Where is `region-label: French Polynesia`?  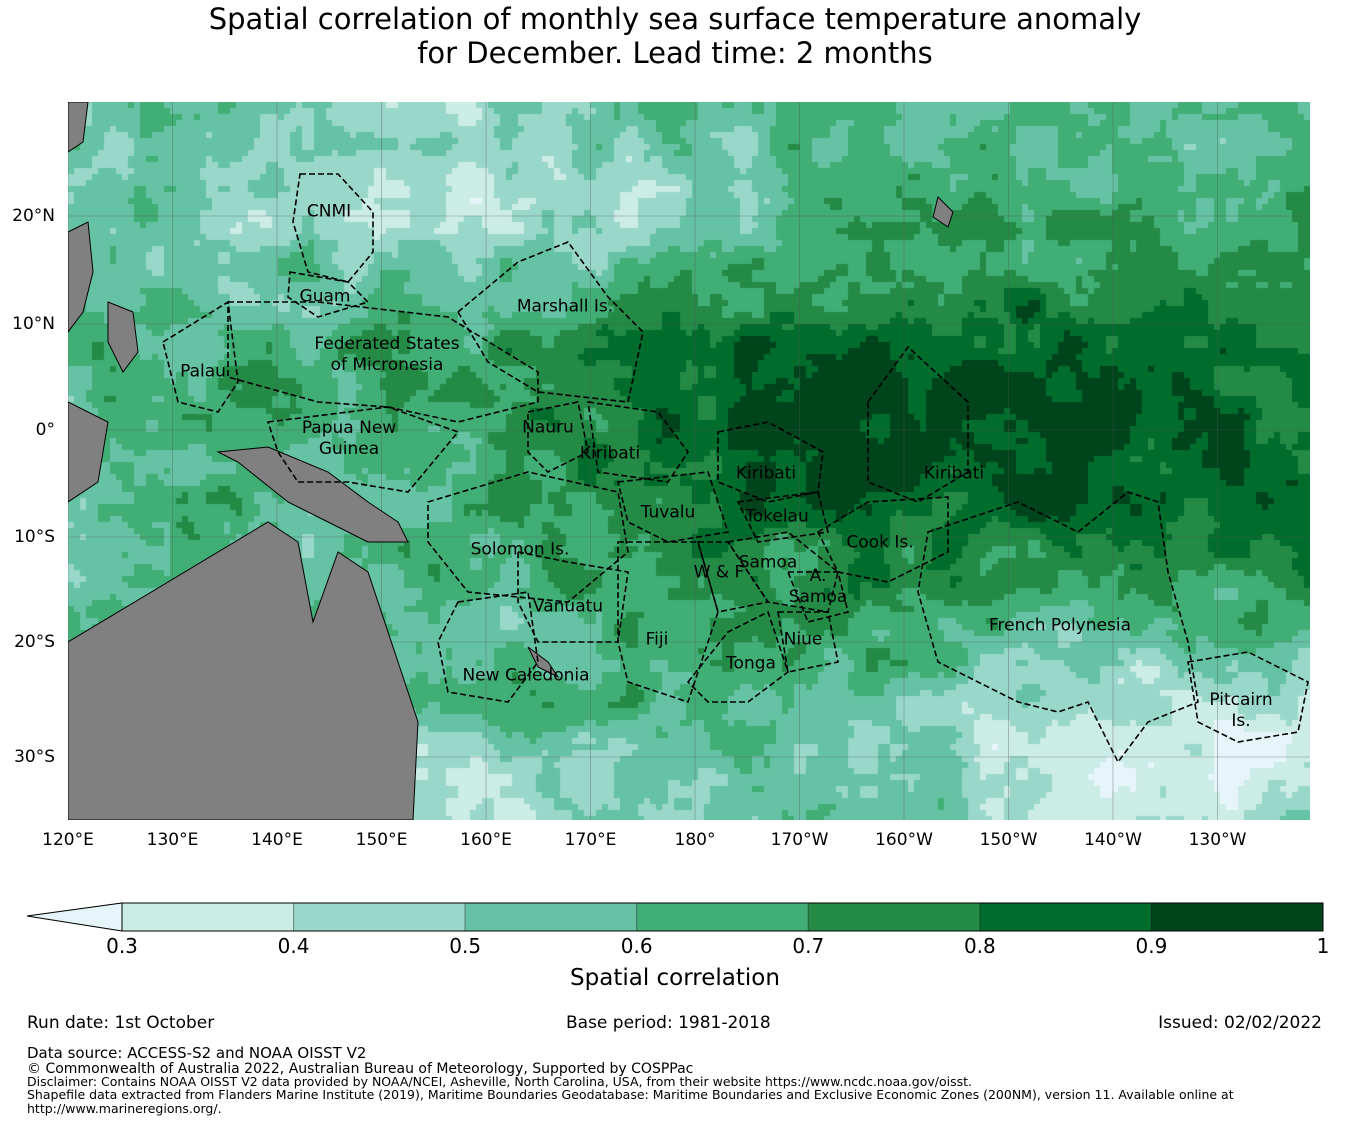 region-label: French Polynesia is located at coordinates (1060, 625).